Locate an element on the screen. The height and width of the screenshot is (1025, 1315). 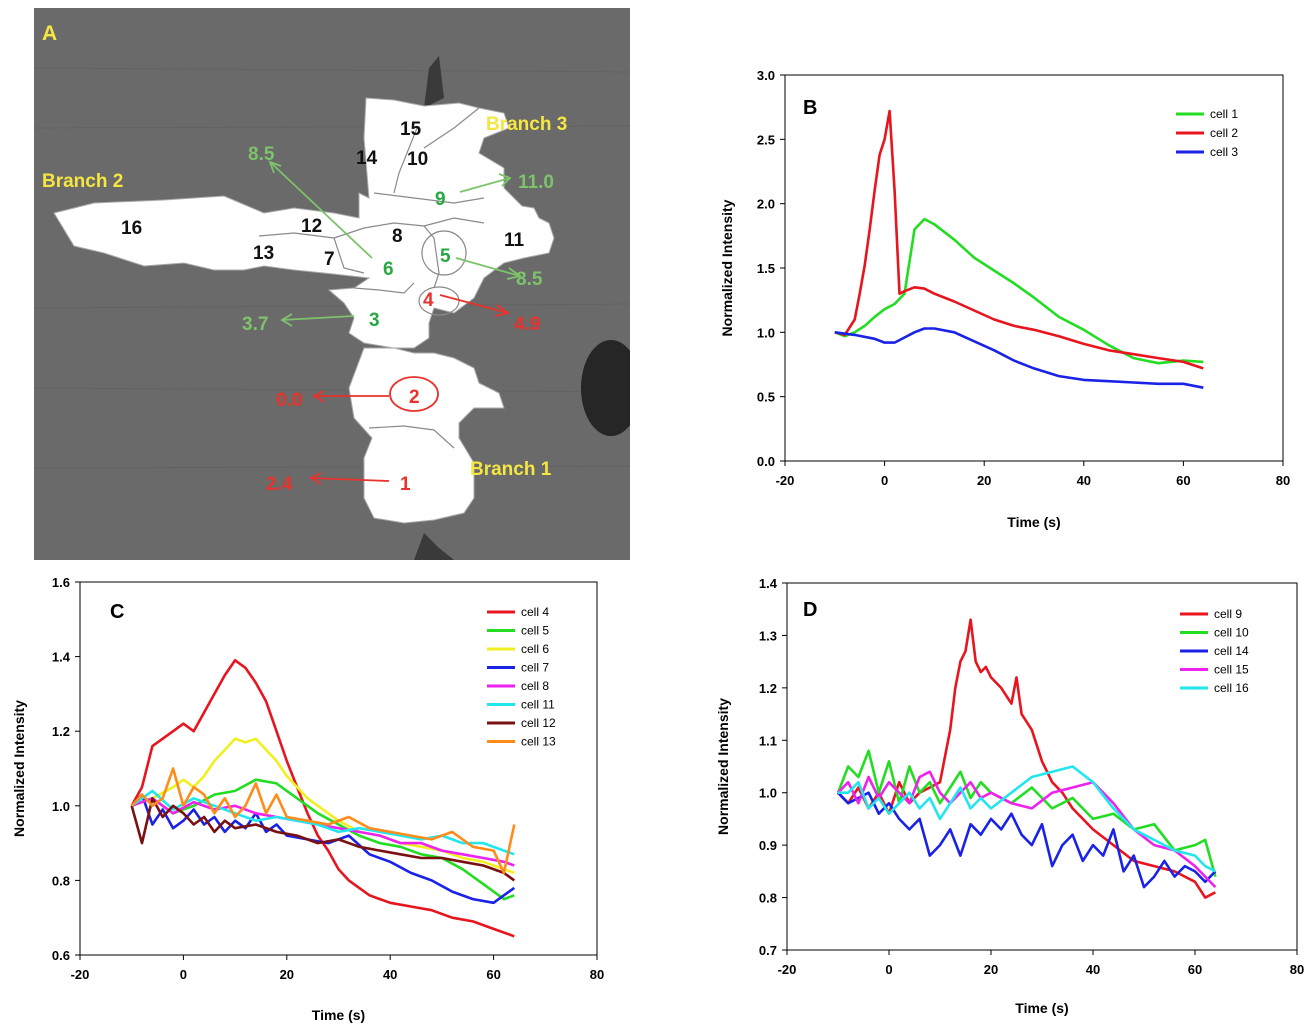
cell-number-labels: 1 2 3 4 5 6 7 8 9 10 11 12 13 14 15 16 is located at coordinates (323, 307).